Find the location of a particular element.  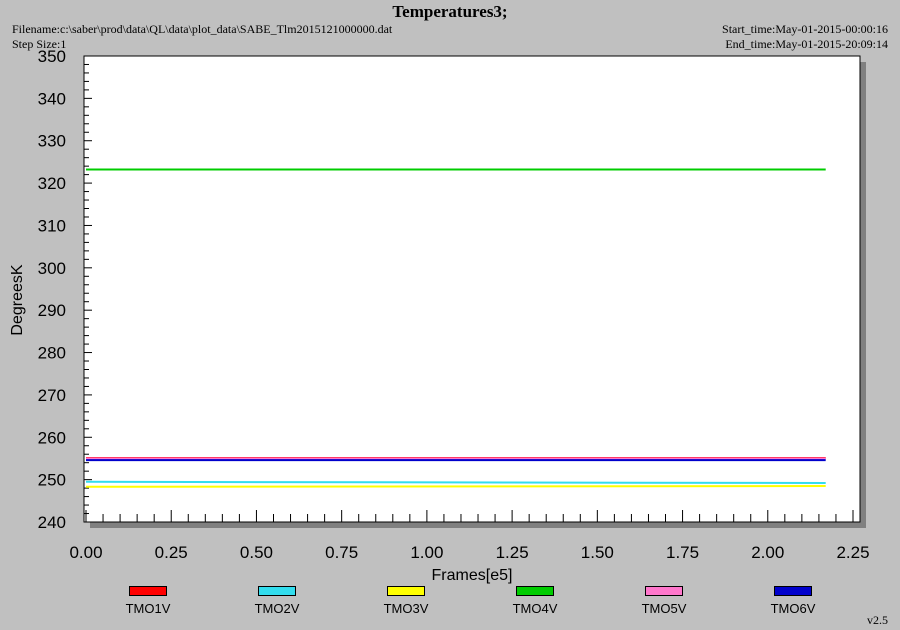

version-text: v2.5 is located at coordinates (877, 620).